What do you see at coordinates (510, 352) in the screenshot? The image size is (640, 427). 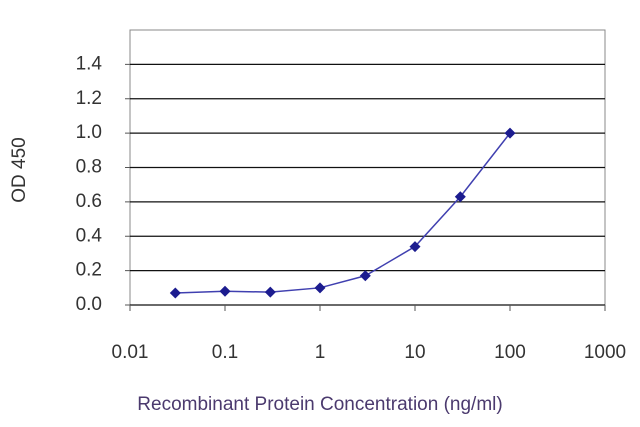 I see `x-tick-label: 100` at bounding box center [510, 352].